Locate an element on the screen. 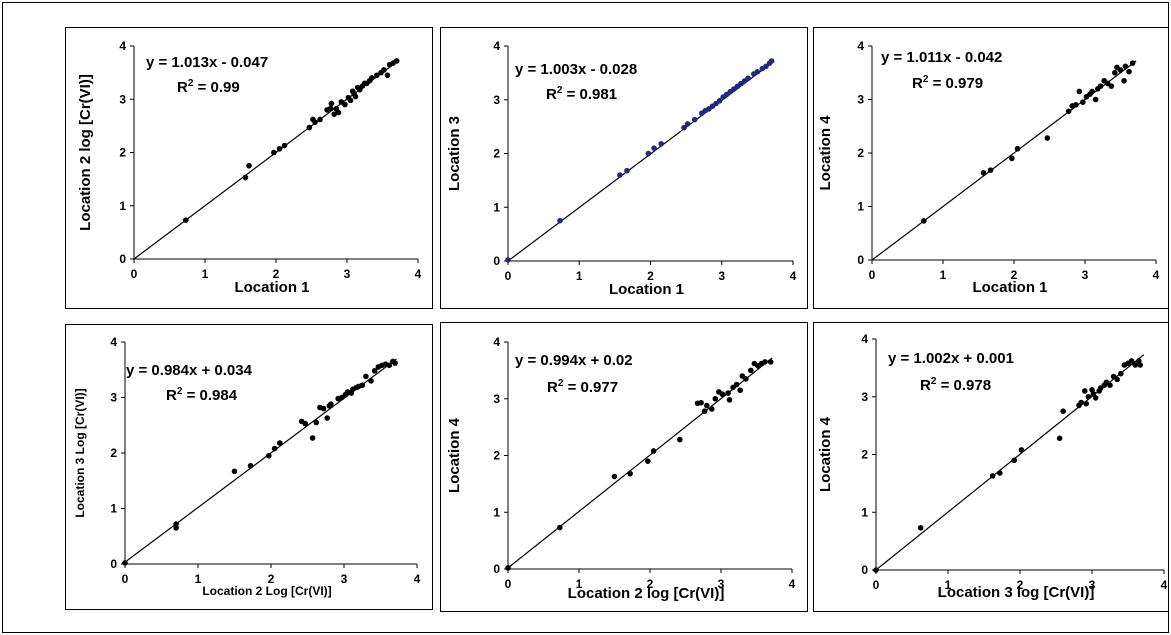 This screenshot has width=1171, height=635. r-squared: R2 = 0.981 is located at coordinates (581, 94).